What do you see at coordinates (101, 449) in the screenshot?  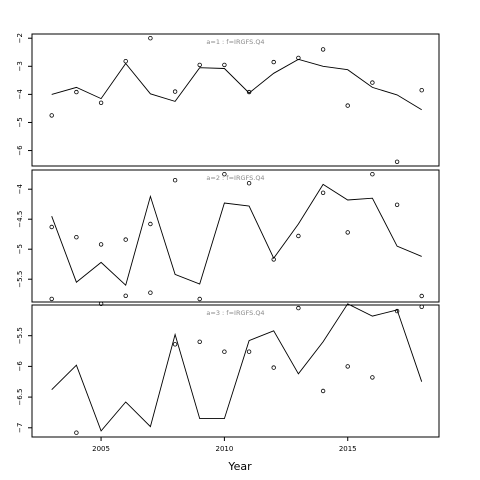 I see `x-tick-label: 2005` at bounding box center [101, 449].